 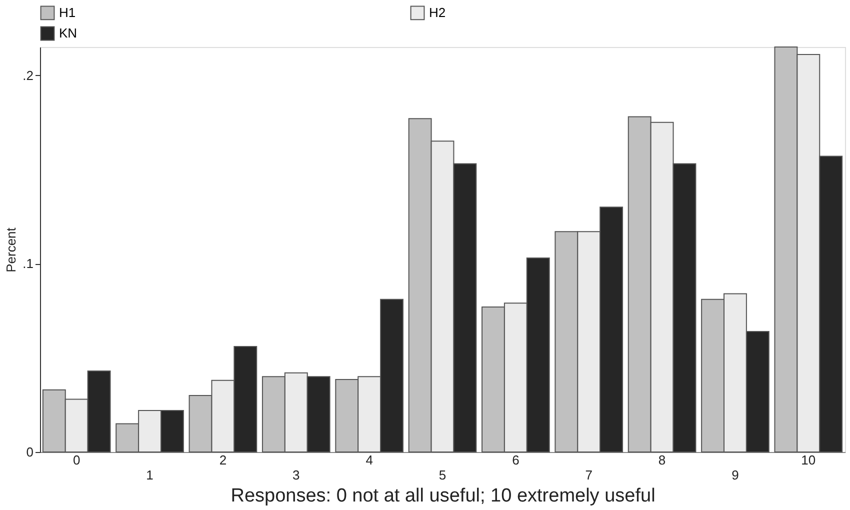 I want to click on x-tick-label: 1, so click(x=150, y=475).